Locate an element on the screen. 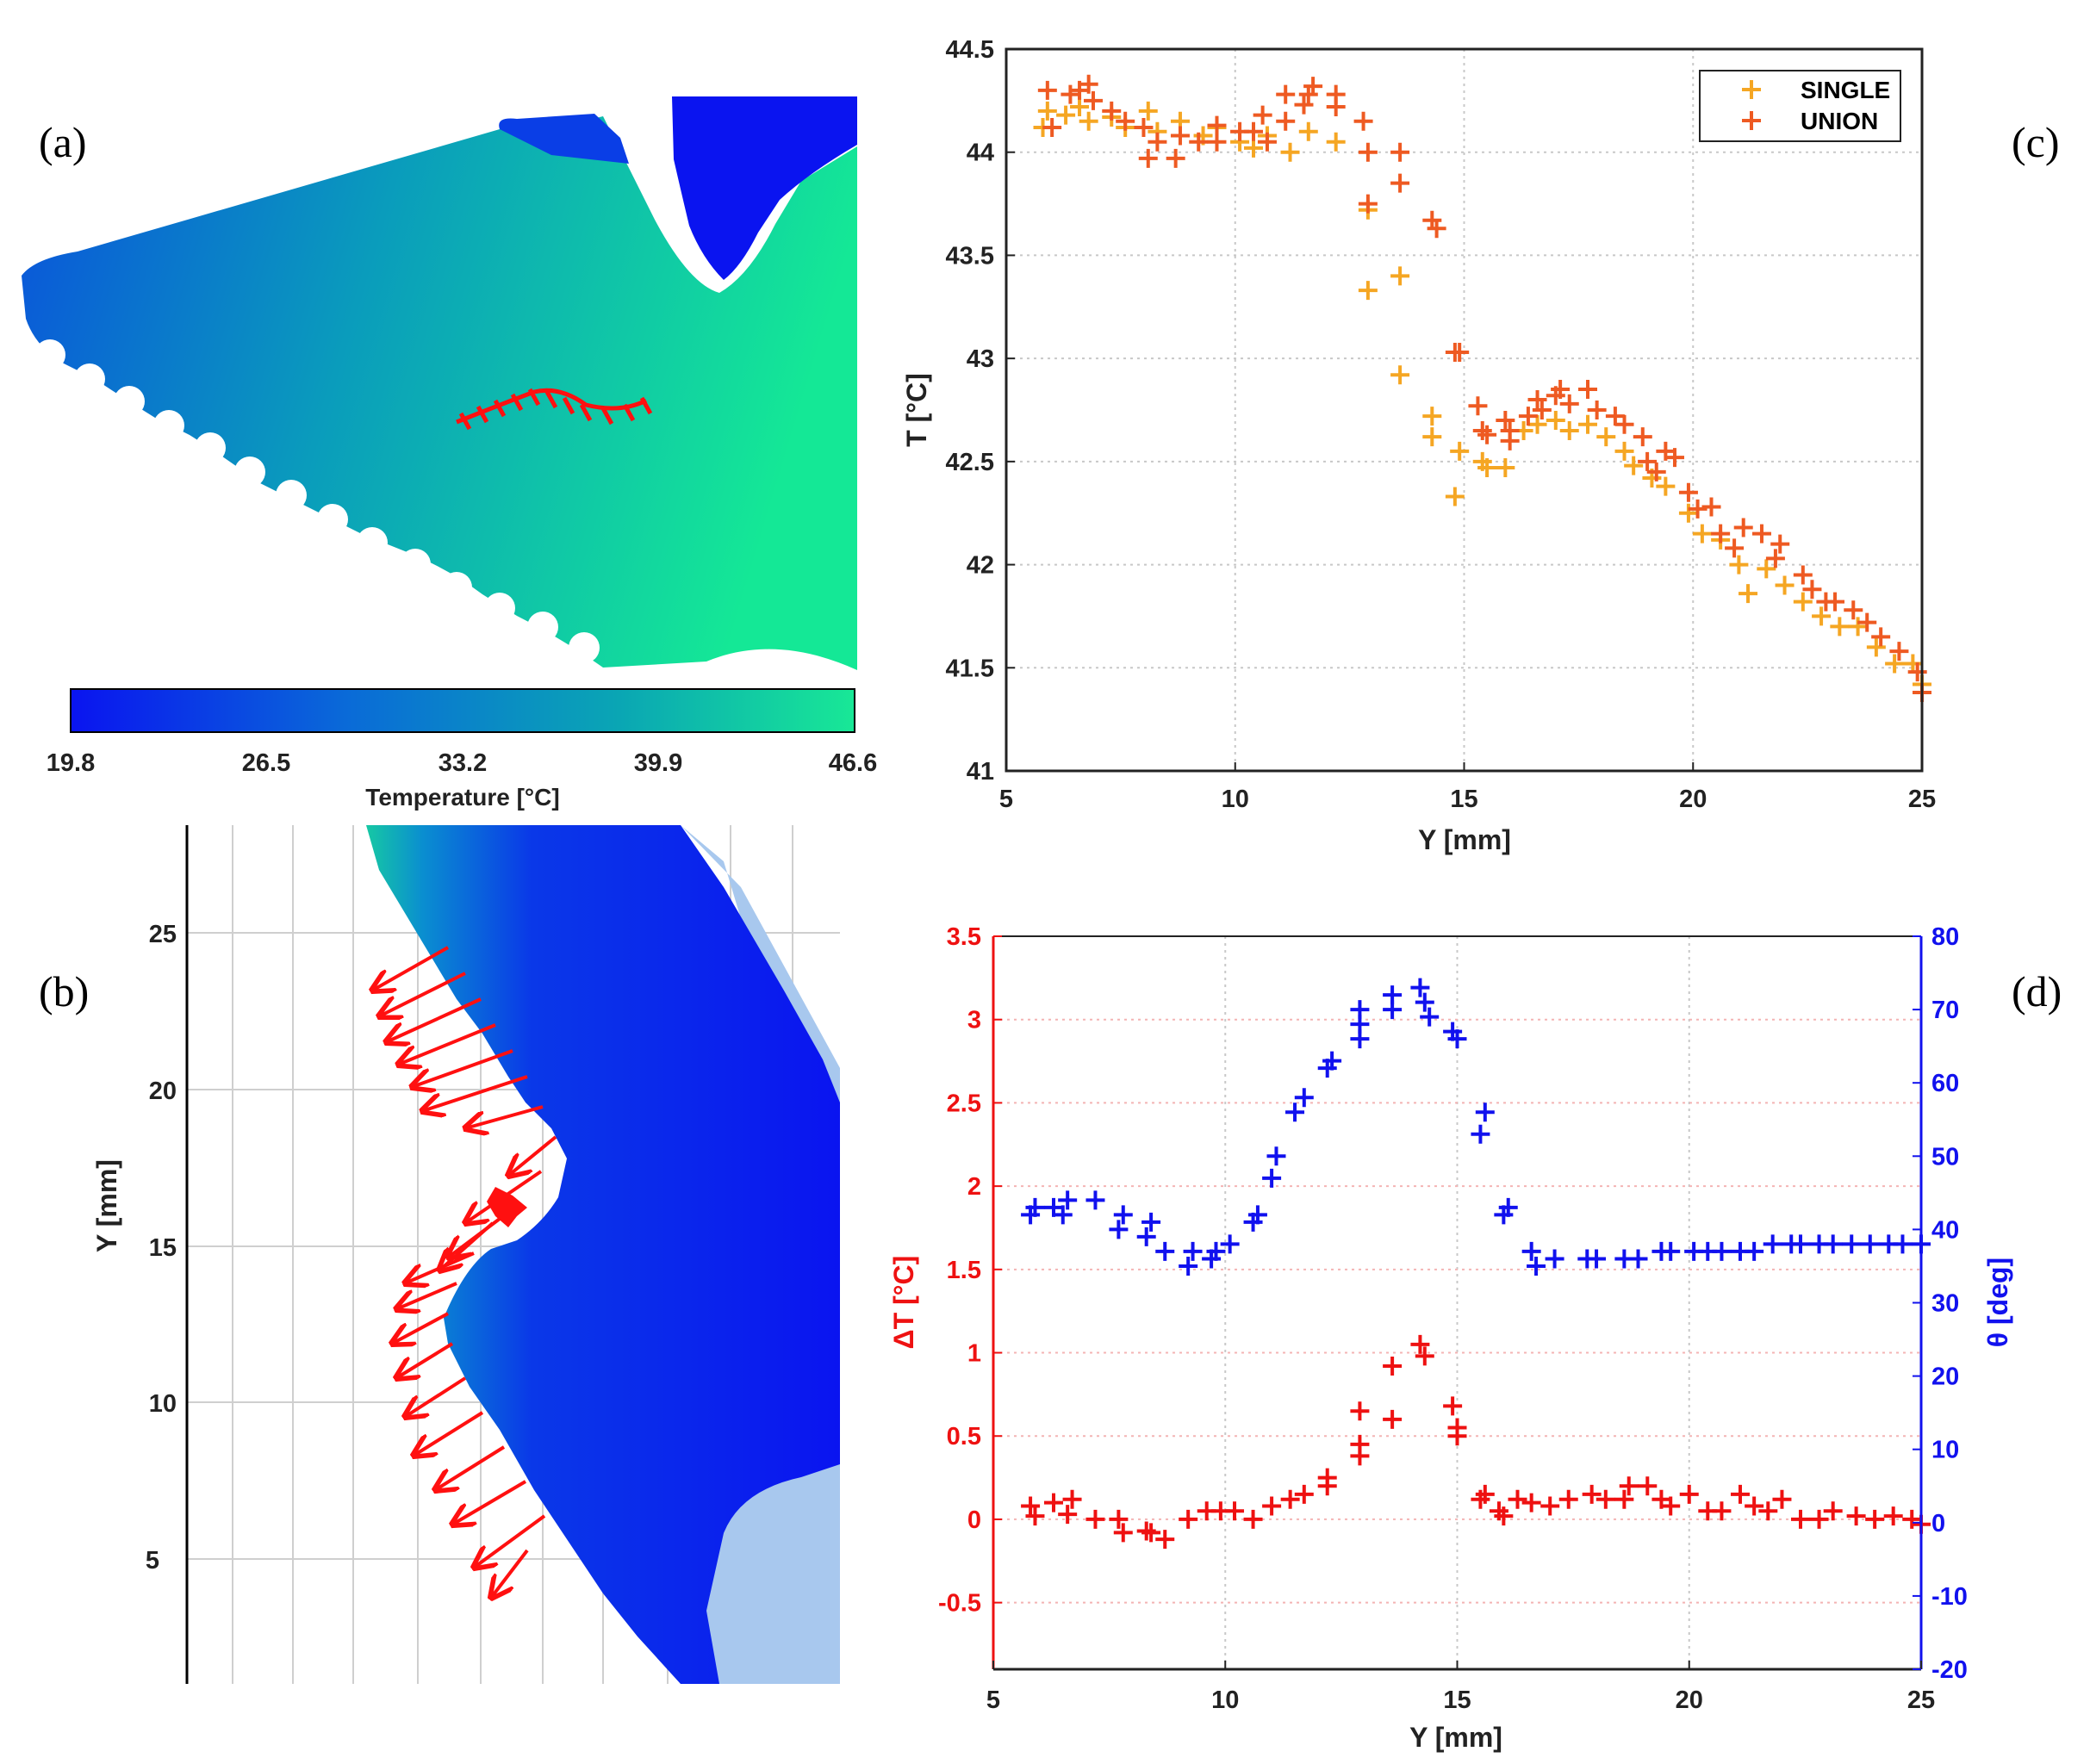 The width and height of the screenshot is (2090, 1764). c-yticks: 41 41.5 42 42.5 43 43.5 44 44.5 is located at coordinates (980, 411).